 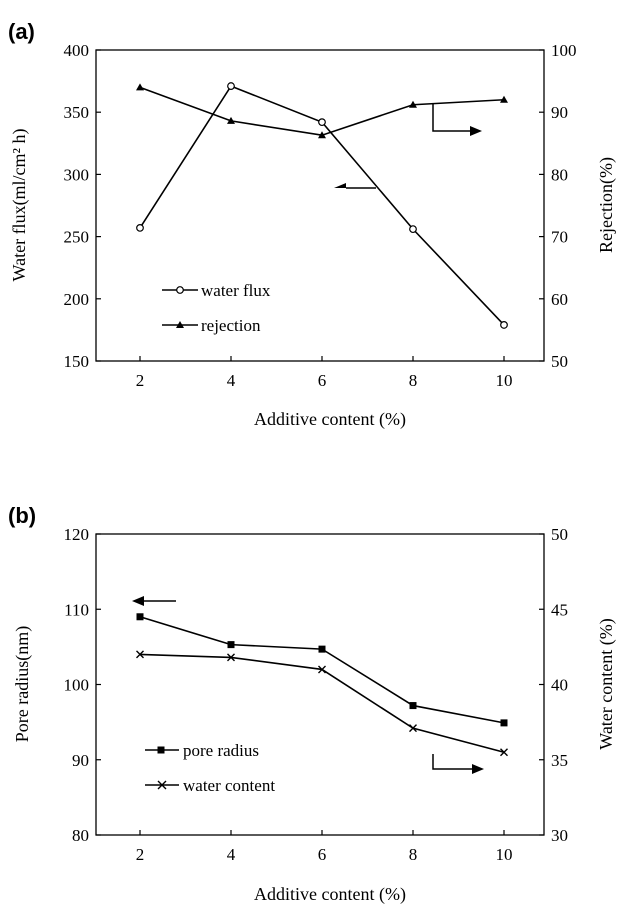 What do you see at coordinates (19, 205) in the screenshot?
I see `panel-a-left-axis-title: Water flux(ml/cm² h)` at bounding box center [19, 205].